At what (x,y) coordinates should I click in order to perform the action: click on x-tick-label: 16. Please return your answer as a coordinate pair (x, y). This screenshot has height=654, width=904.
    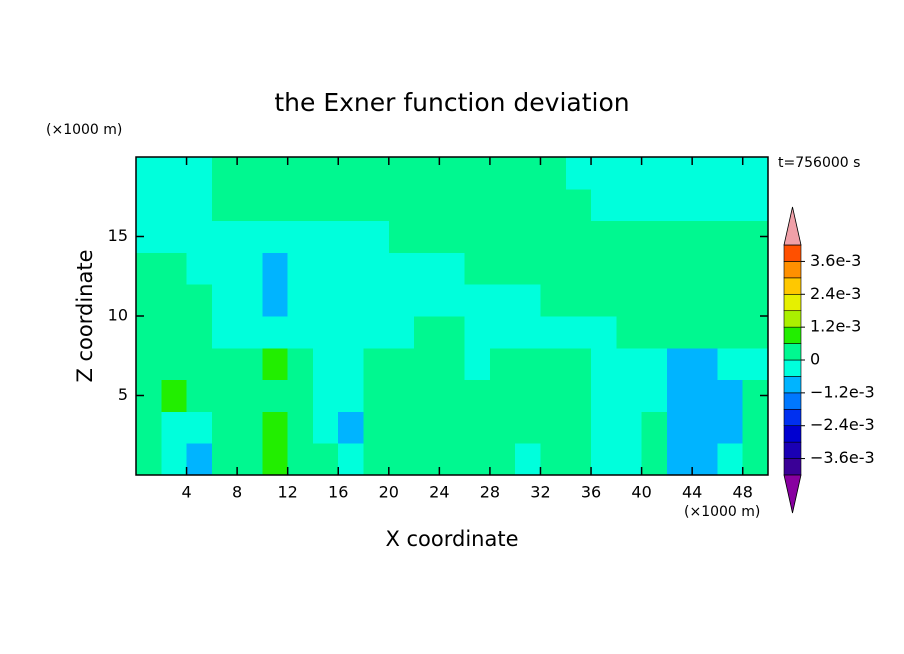
    Looking at the image, I should click on (338, 492).